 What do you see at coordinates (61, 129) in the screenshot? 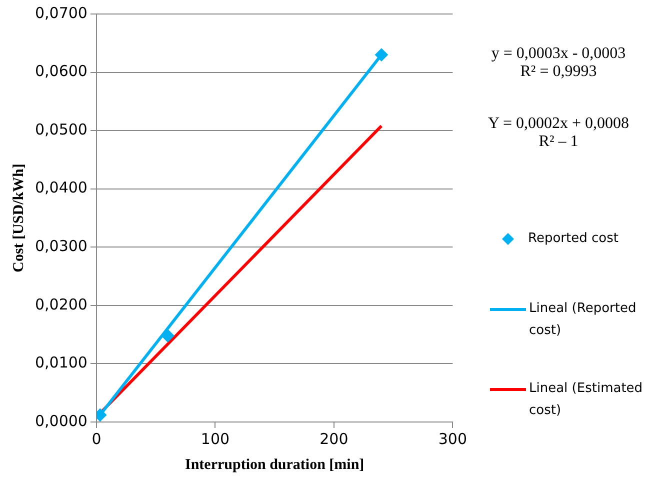
I see `y-tick-label: 0,0500` at bounding box center [61, 129].